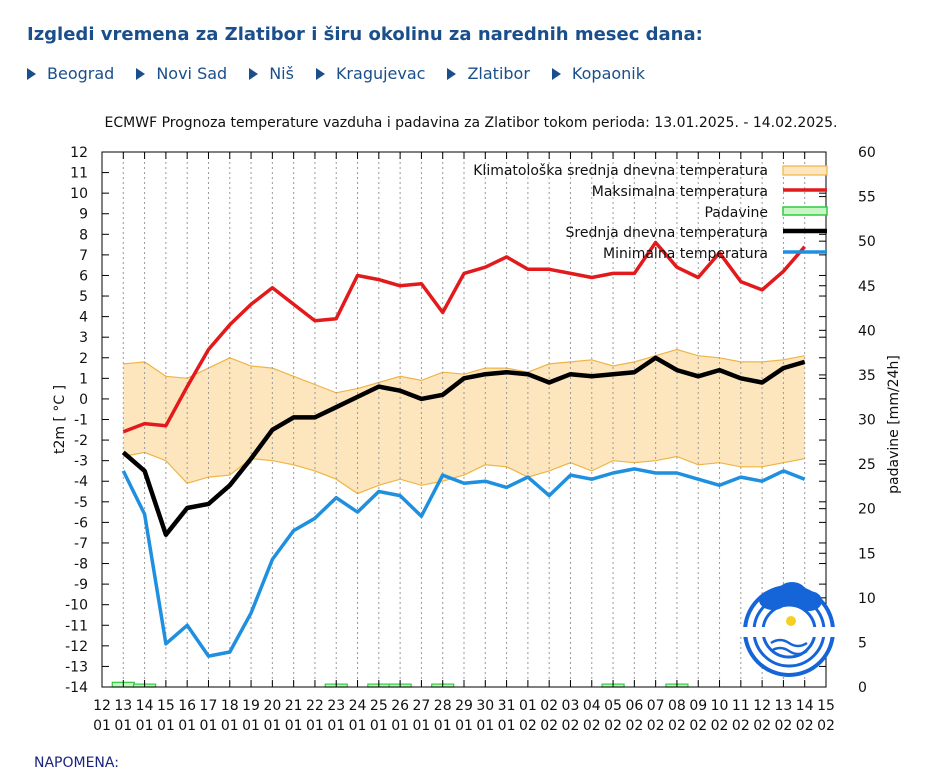 Image resolution: width=949 pixels, height=771 pixels. Describe the element at coordinates (370, 73) in the screenshot. I see `nav-item-kragujevac: Kragujevac` at that location.